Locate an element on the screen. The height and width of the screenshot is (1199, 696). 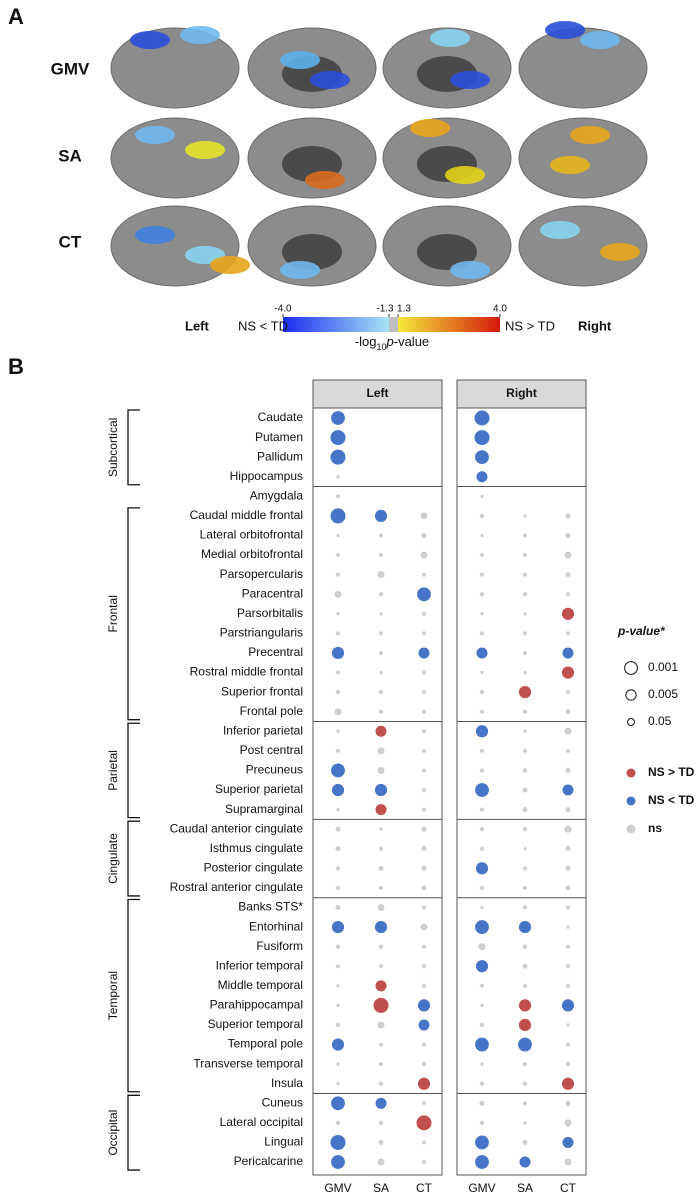
facet-header is located at coordinates (377, 394).